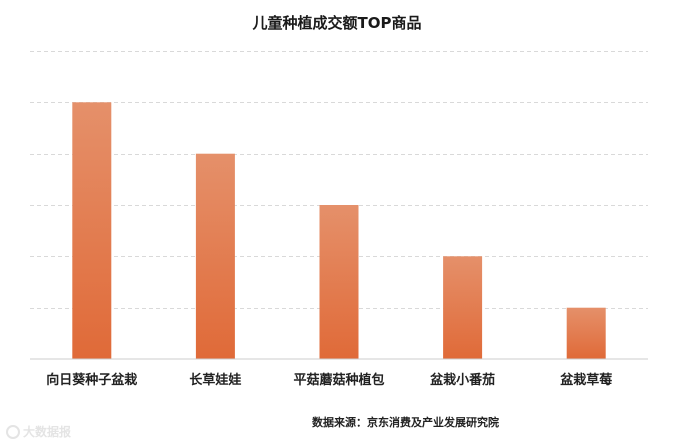 The width and height of the screenshot is (674, 448). Describe the element at coordinates (462, 380) in the screenshot. I see `x-tick-label: 盆栽小番茄` at that location.